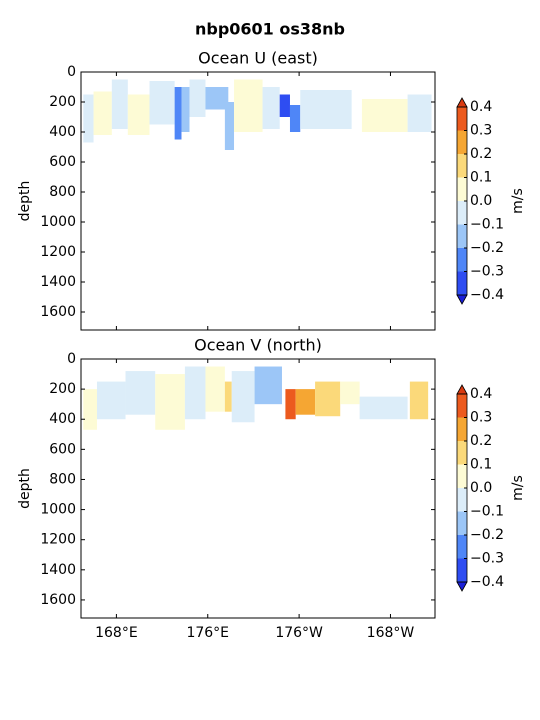 This screenshot has height=720, width=540. What do you see at coordinates (391, 633) in the screenshot?
I see `x-tick-label: 168°W` at bounding box center [391, 633].